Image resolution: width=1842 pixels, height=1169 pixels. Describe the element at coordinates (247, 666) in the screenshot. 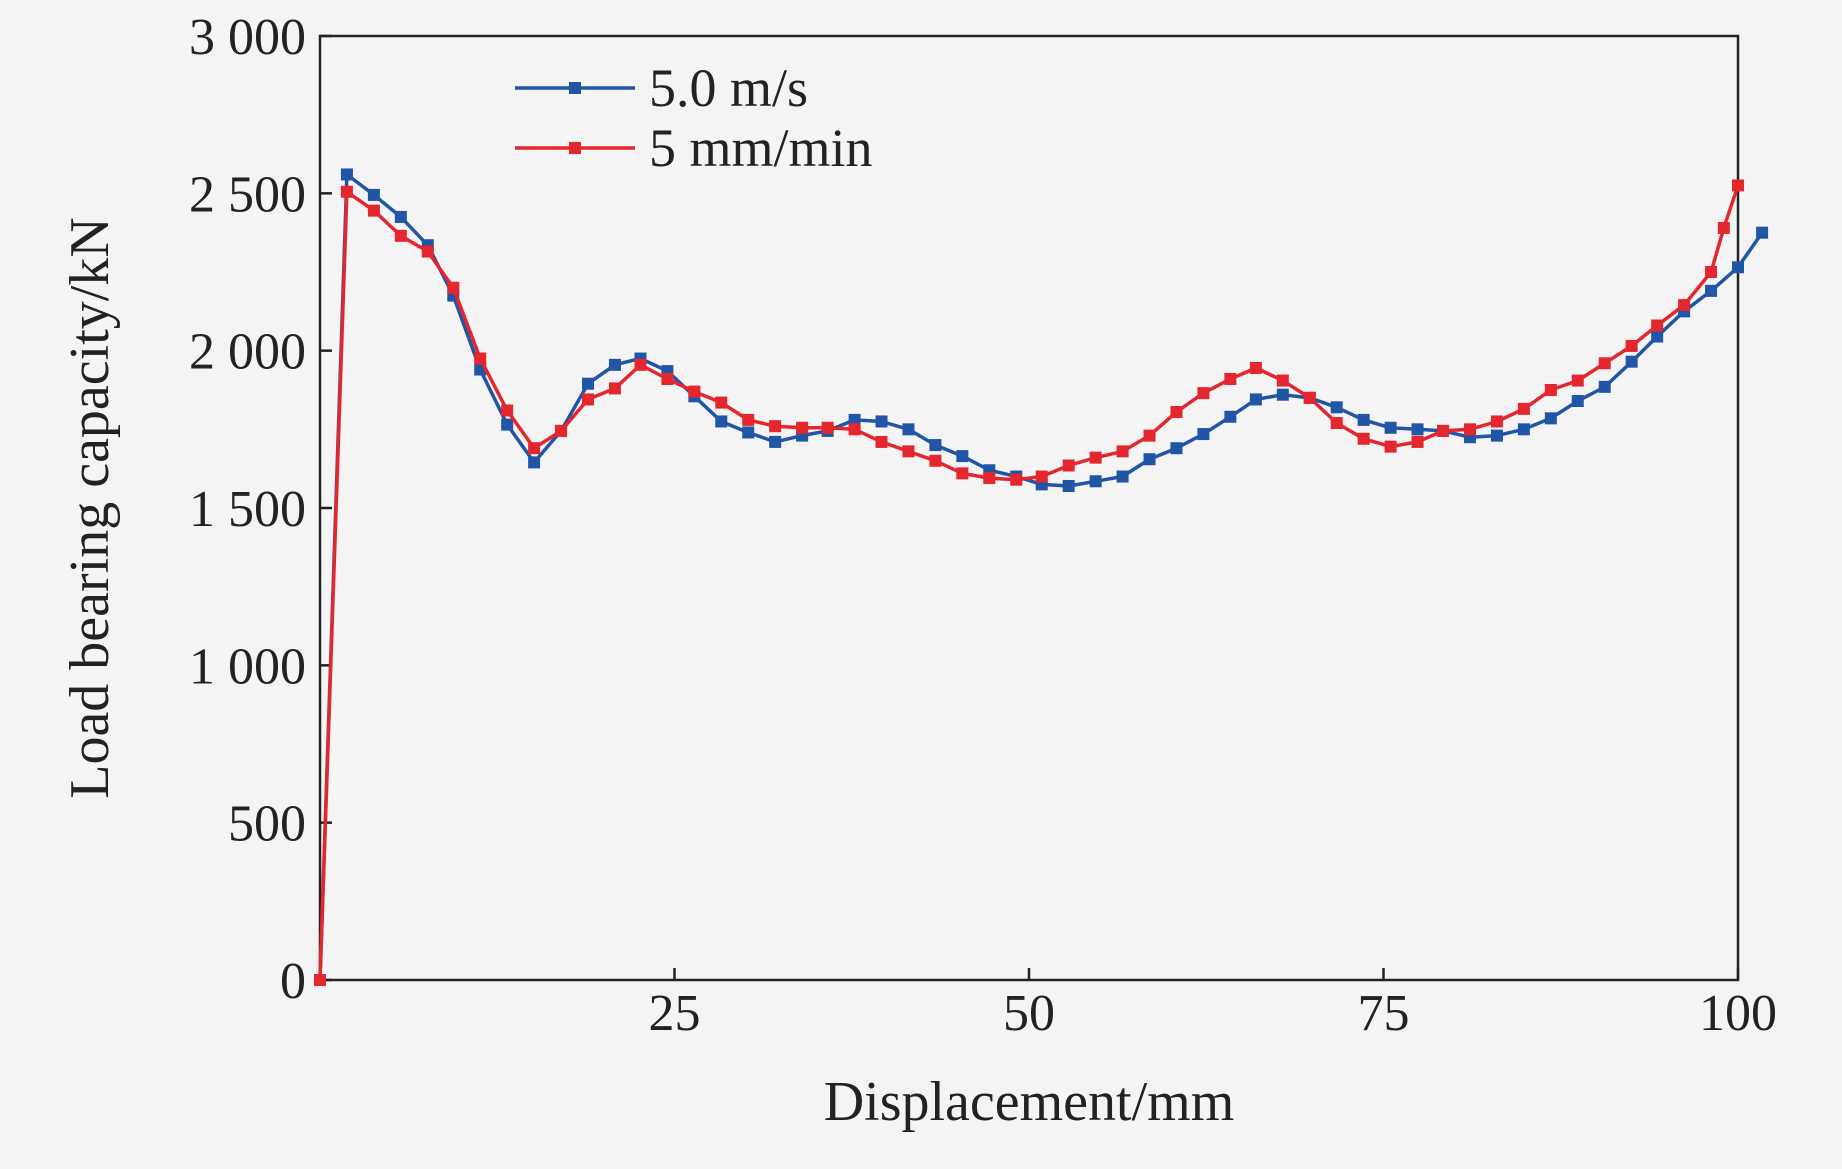

I see `y-tick-label: 1 000` at that location.